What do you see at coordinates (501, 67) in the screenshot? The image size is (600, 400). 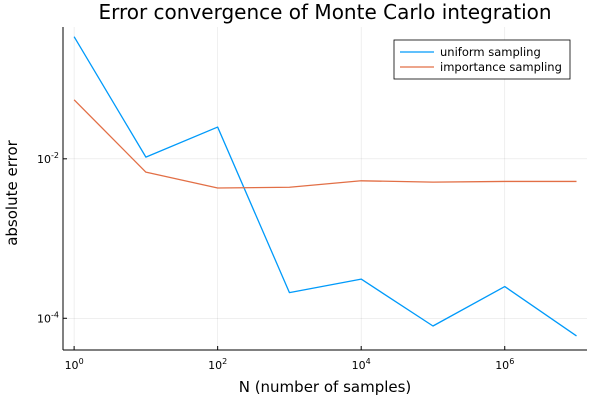 I see `legend-label-2: importance sampling` at bounding box center [501, 67].